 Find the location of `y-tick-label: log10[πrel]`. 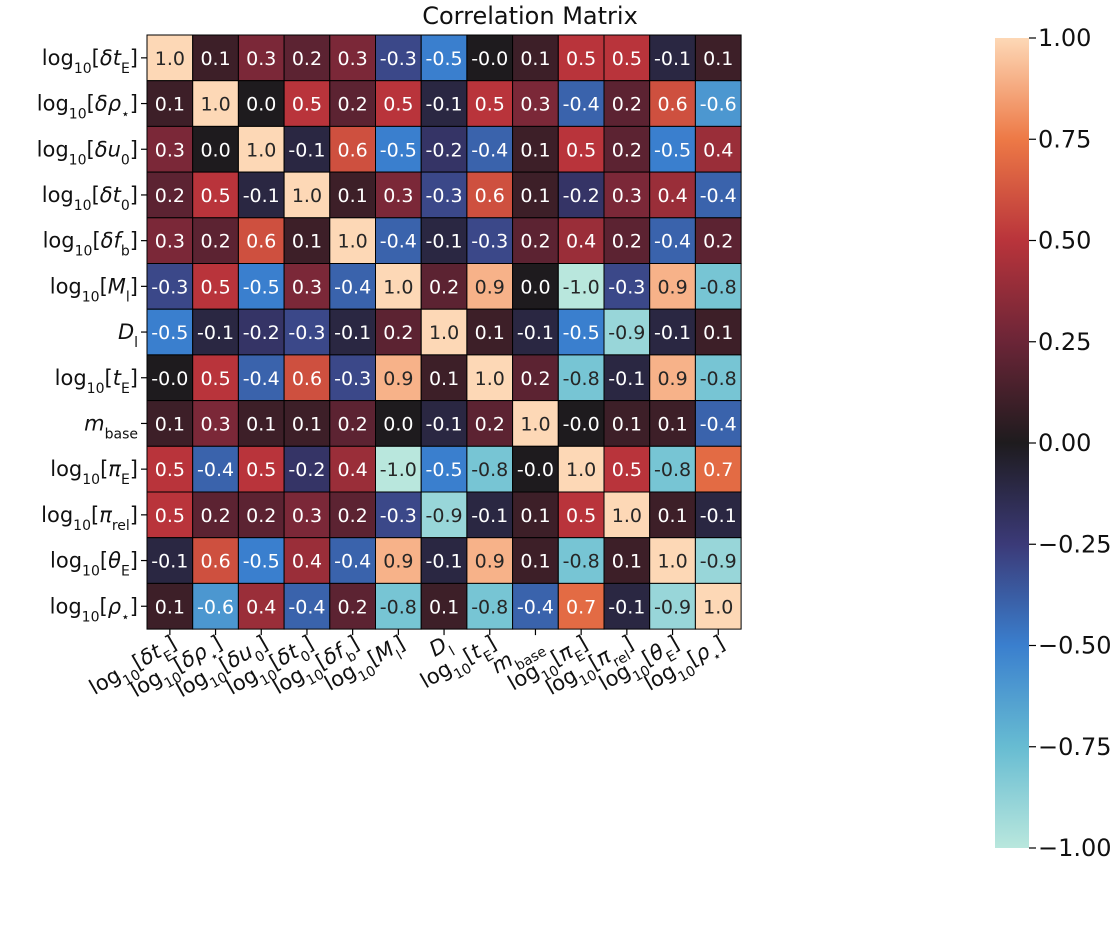

y-tick-label: log10[πrel] is located at coordinates (89, 518).